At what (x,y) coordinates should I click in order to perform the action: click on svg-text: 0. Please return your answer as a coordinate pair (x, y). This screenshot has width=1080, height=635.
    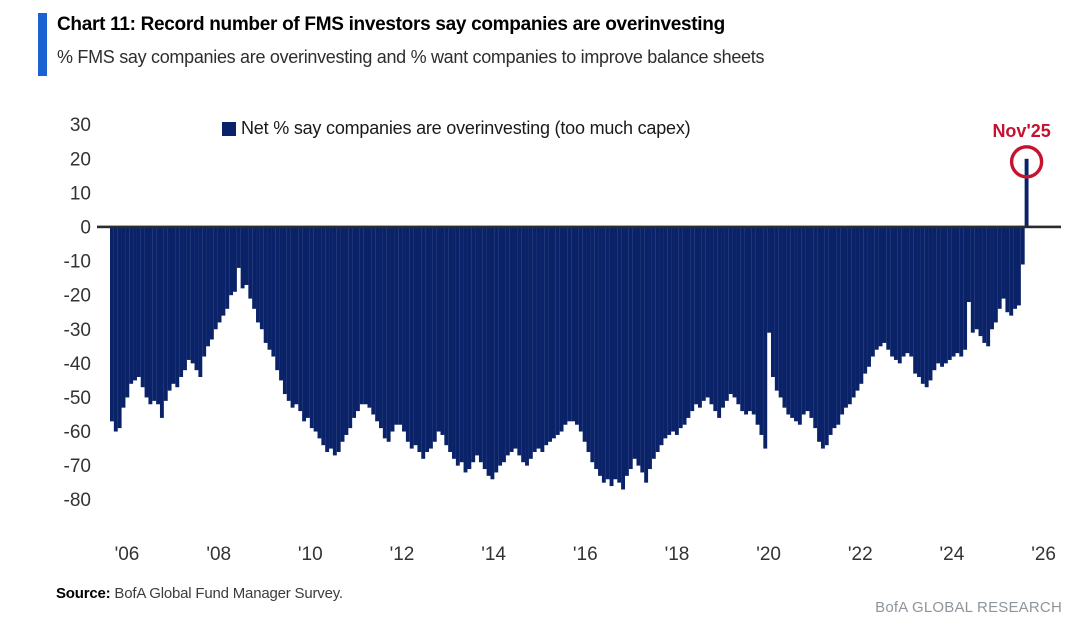
    Looking at the image, I should click on (85, 228).